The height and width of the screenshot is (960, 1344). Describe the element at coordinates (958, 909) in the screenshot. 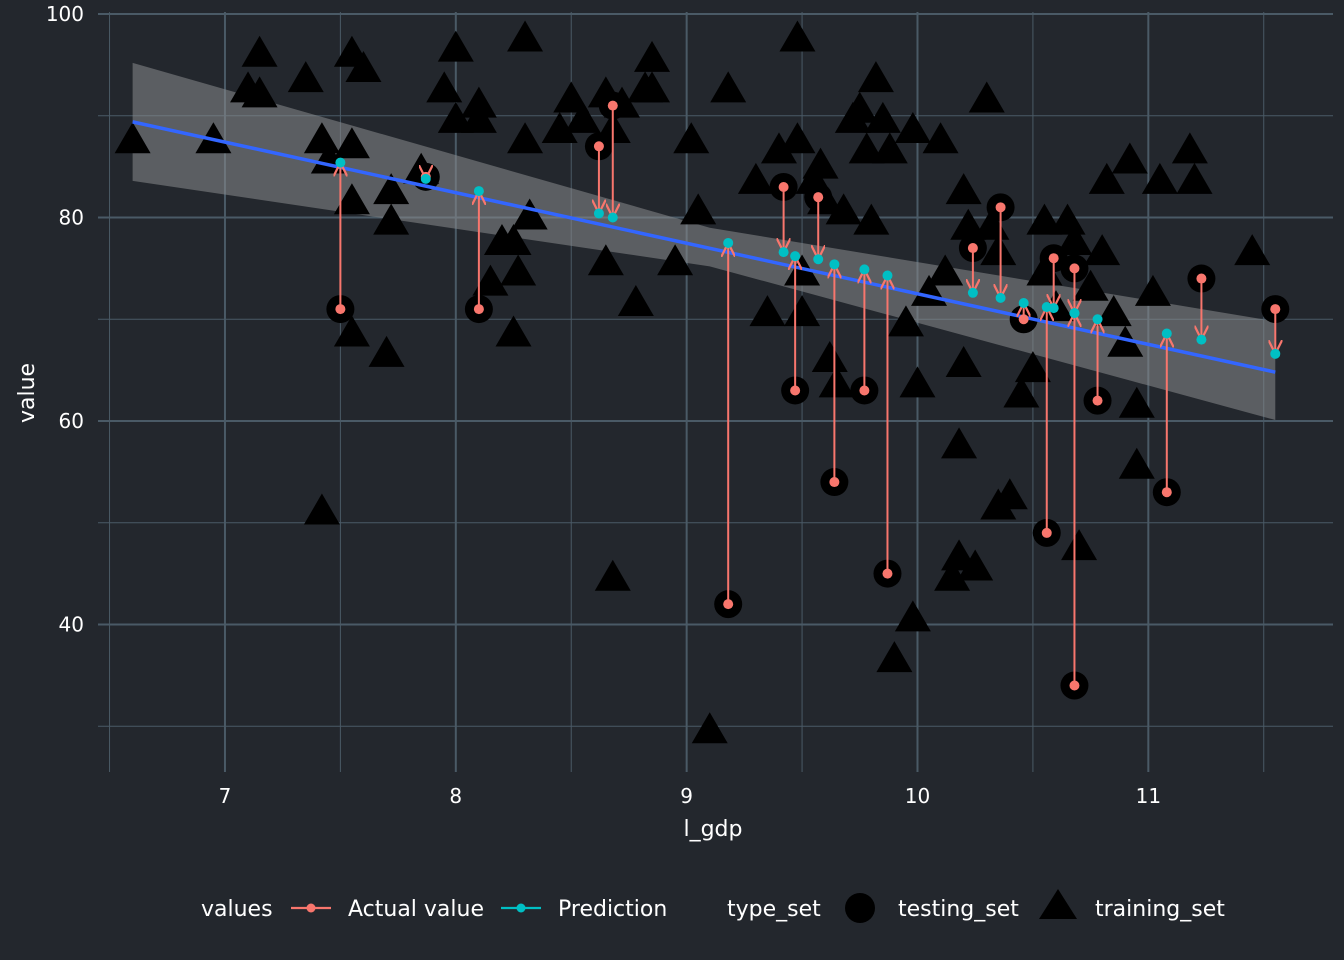

I see `legend-testing-label: testing_set` at that location.